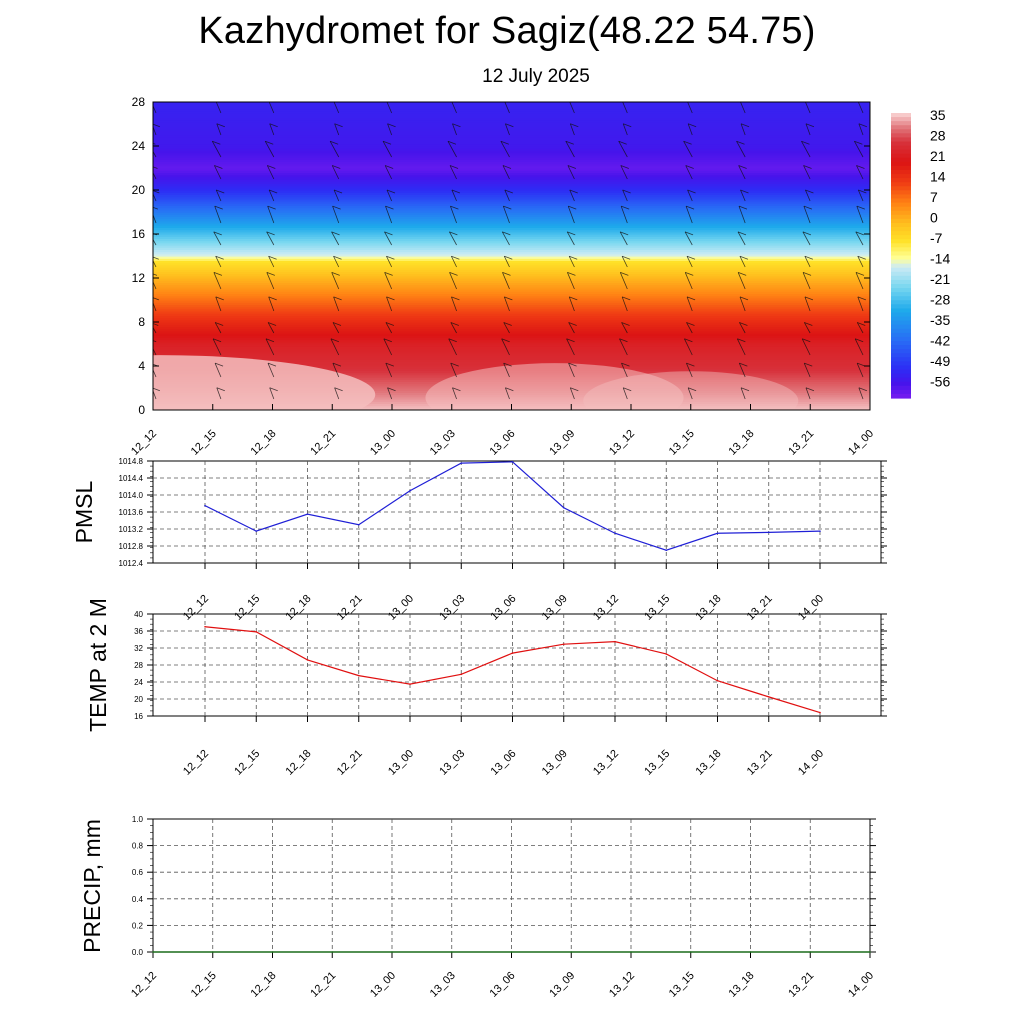 The width and height of the screenshot is (1024, 1024). What do you see at coordinates (536, 76) in the screenshot?
I see `chart-subtitle: 12 July 2025` at bounding box center [536, 76].